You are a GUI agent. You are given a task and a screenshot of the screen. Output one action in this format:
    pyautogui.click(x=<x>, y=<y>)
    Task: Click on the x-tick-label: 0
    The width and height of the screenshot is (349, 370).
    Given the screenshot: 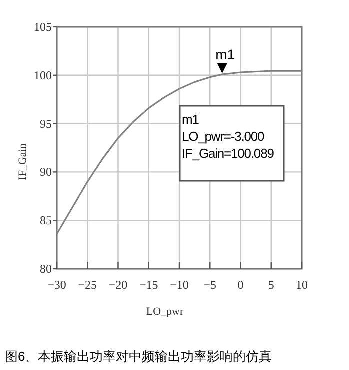 What is the action you would take?
    pyautogui.click(x=241, y=285)
    